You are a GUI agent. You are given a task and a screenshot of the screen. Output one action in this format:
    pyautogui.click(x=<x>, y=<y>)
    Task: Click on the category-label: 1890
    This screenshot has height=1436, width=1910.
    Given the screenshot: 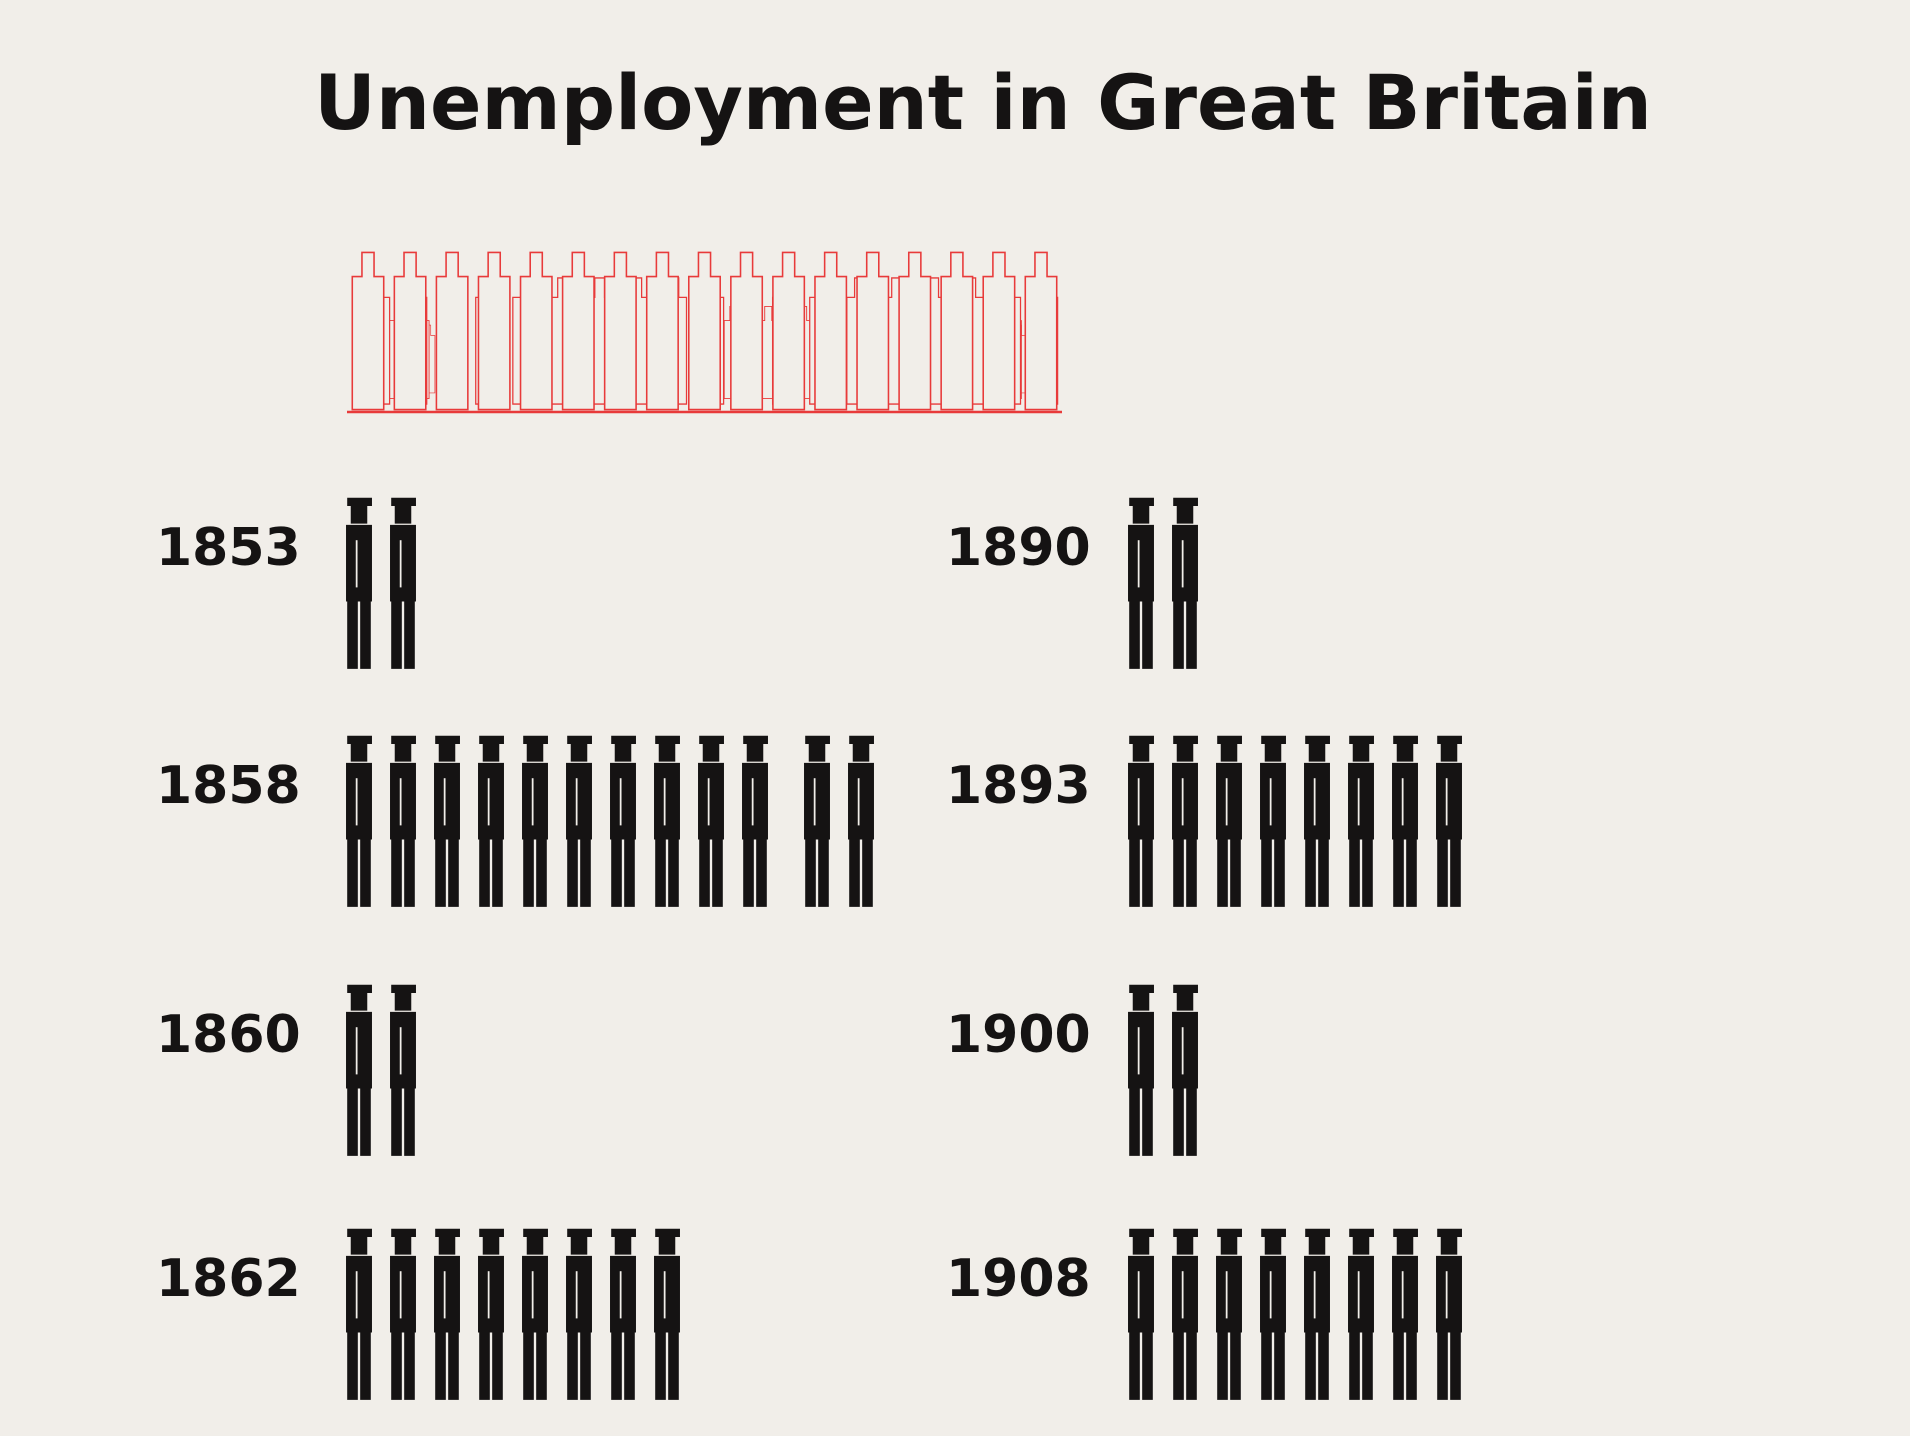 What is the action you would take?
    pyautogui.click(x=1018, y=548)
    